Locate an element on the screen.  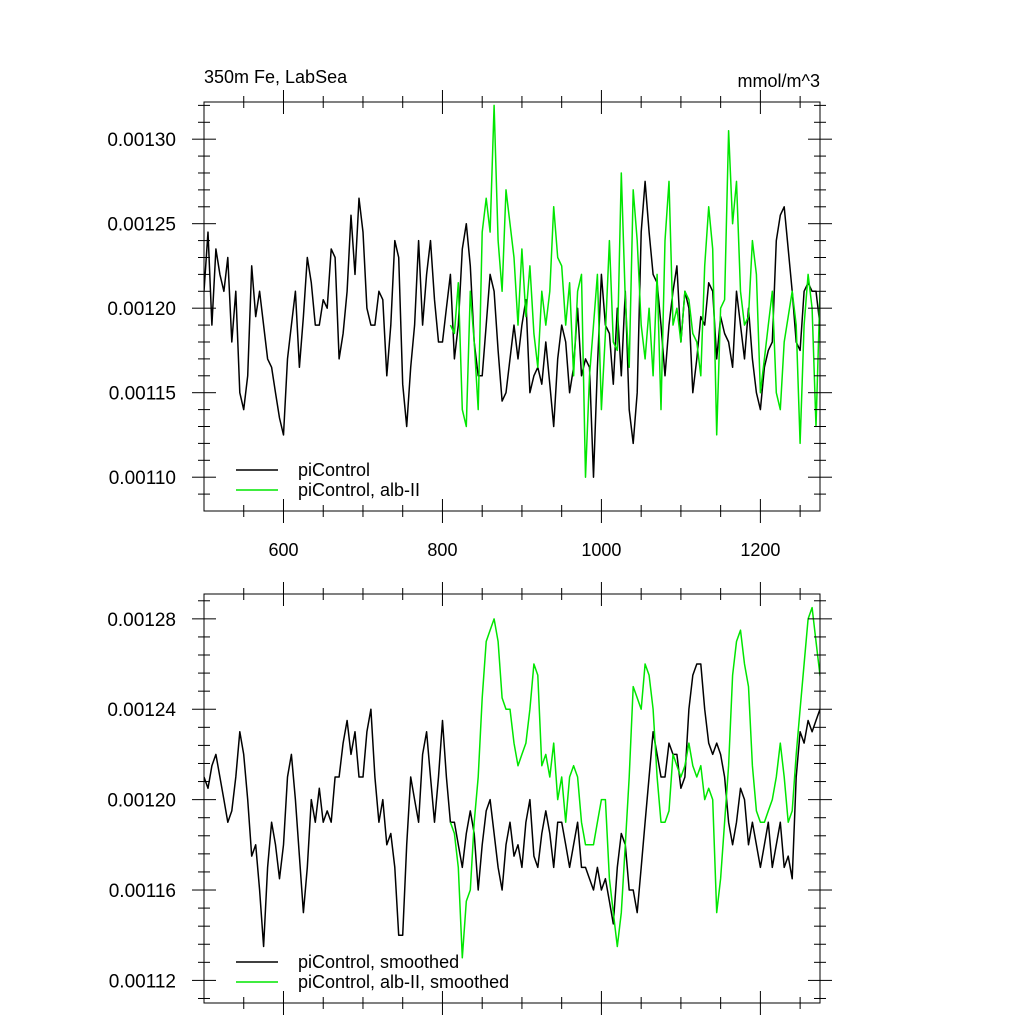
panel-title: 350m Fe, LabSea is located at coordinates (276, 77).